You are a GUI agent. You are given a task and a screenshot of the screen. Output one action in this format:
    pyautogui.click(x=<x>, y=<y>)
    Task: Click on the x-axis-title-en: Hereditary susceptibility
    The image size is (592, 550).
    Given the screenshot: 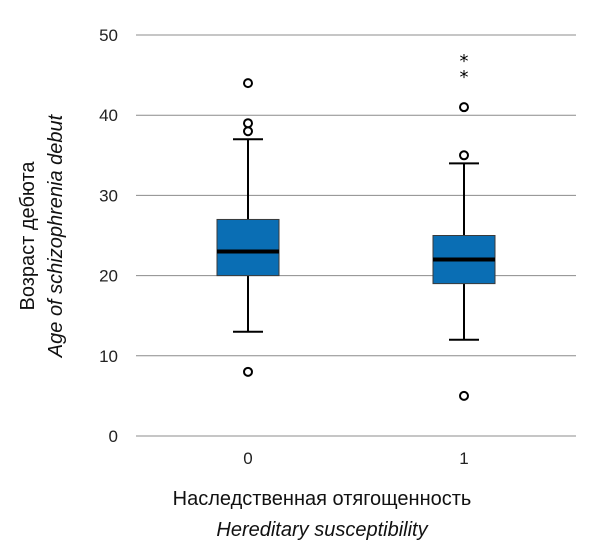 What is the action you would take?
    pyautogui.click(x=322, y=530)
    